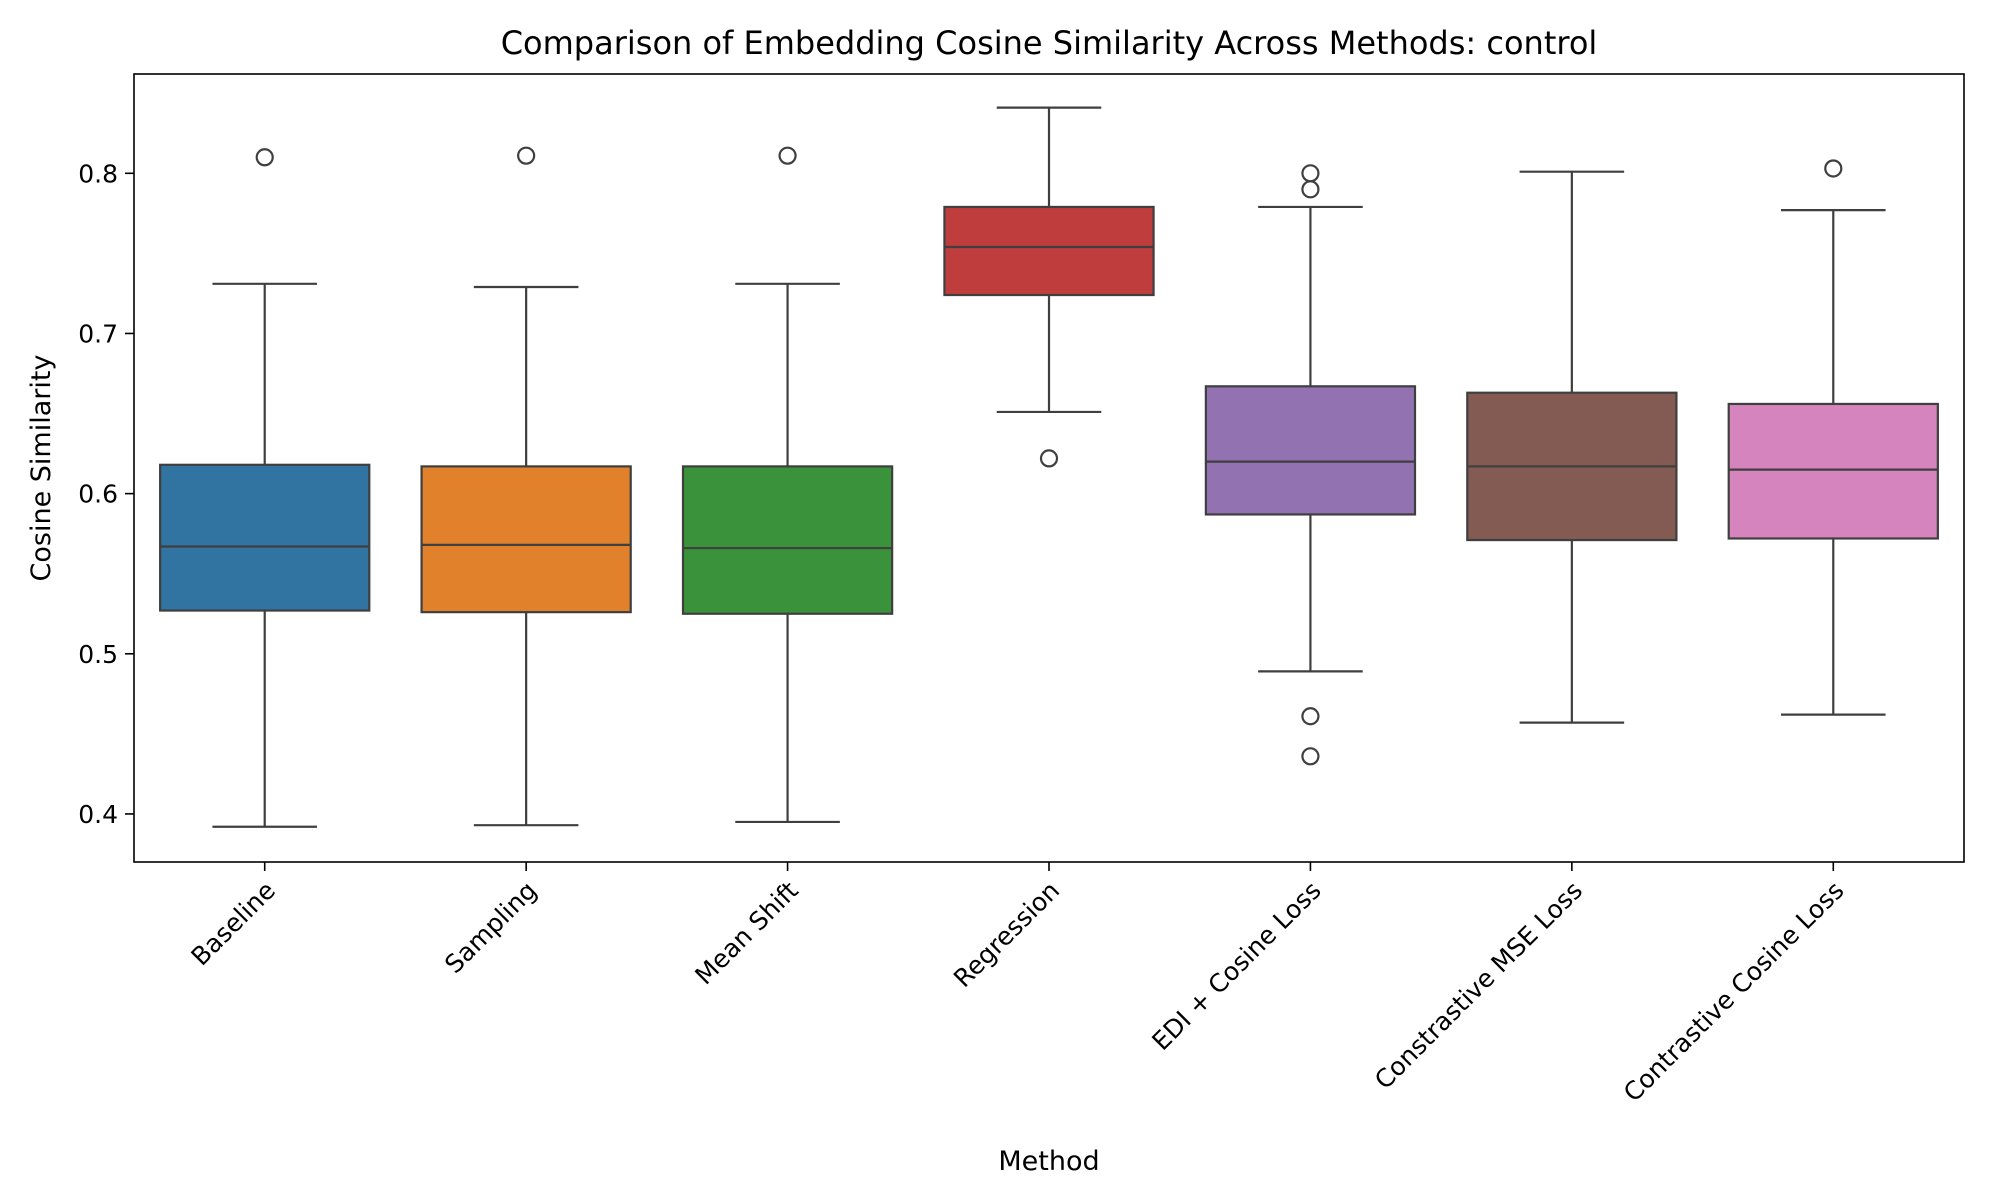 The width and height of the screenshot is (2000, 1200). Describe the element at coordinates (98, 333) in the screenshot. I see `y-tick-label: 0.7` at that location.